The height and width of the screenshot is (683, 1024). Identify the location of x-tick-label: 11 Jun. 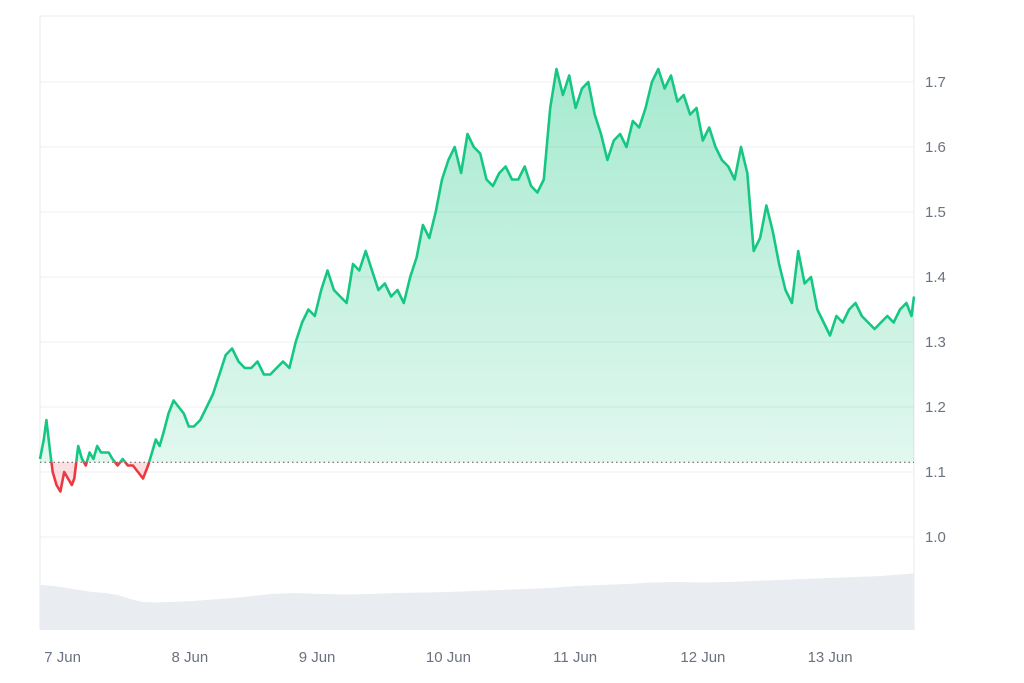
(575, 657).